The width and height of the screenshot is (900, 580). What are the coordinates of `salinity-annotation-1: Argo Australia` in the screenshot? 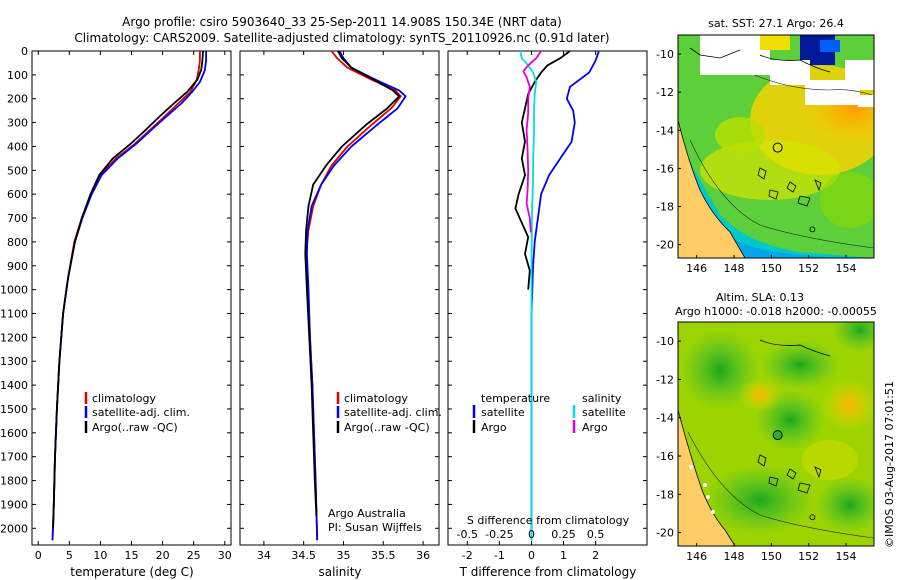 It's located at (367, 513).